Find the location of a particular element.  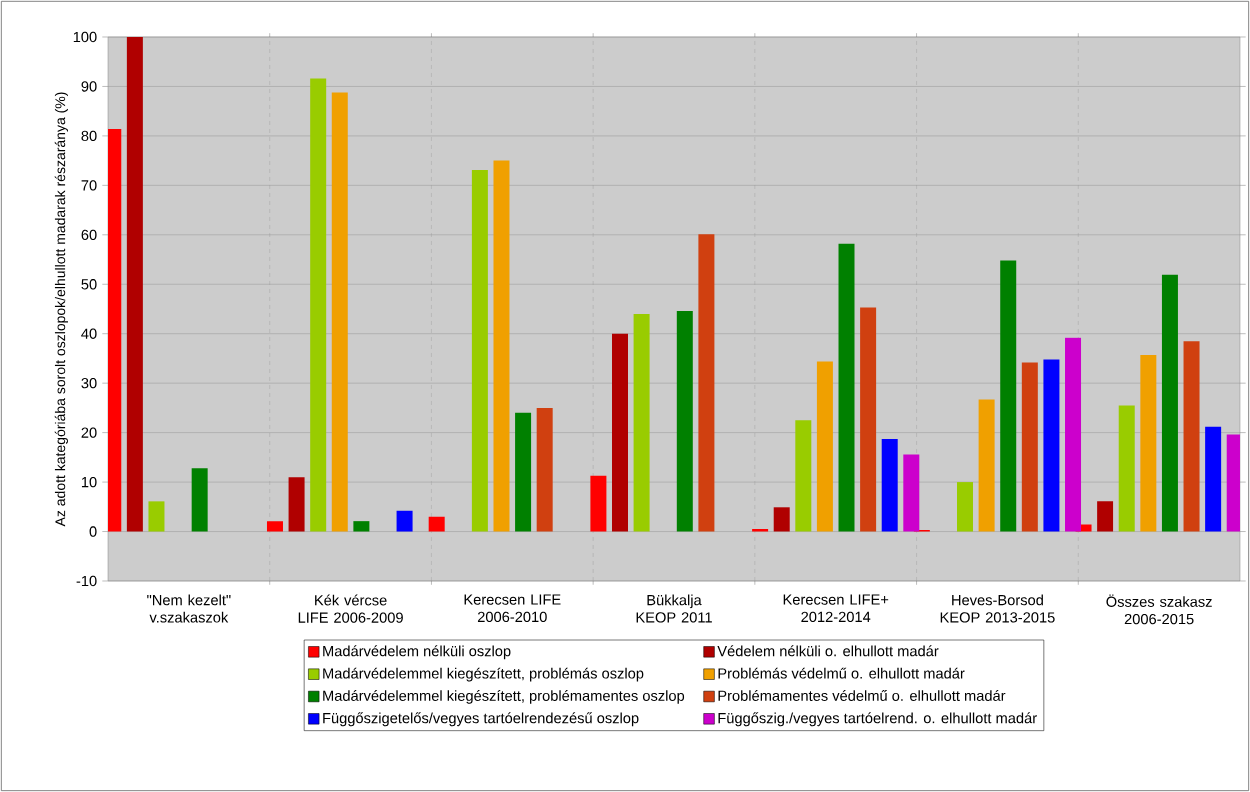

legend-label: Madárvédelem nélküli oszlop is located at coordinates (417, 652).